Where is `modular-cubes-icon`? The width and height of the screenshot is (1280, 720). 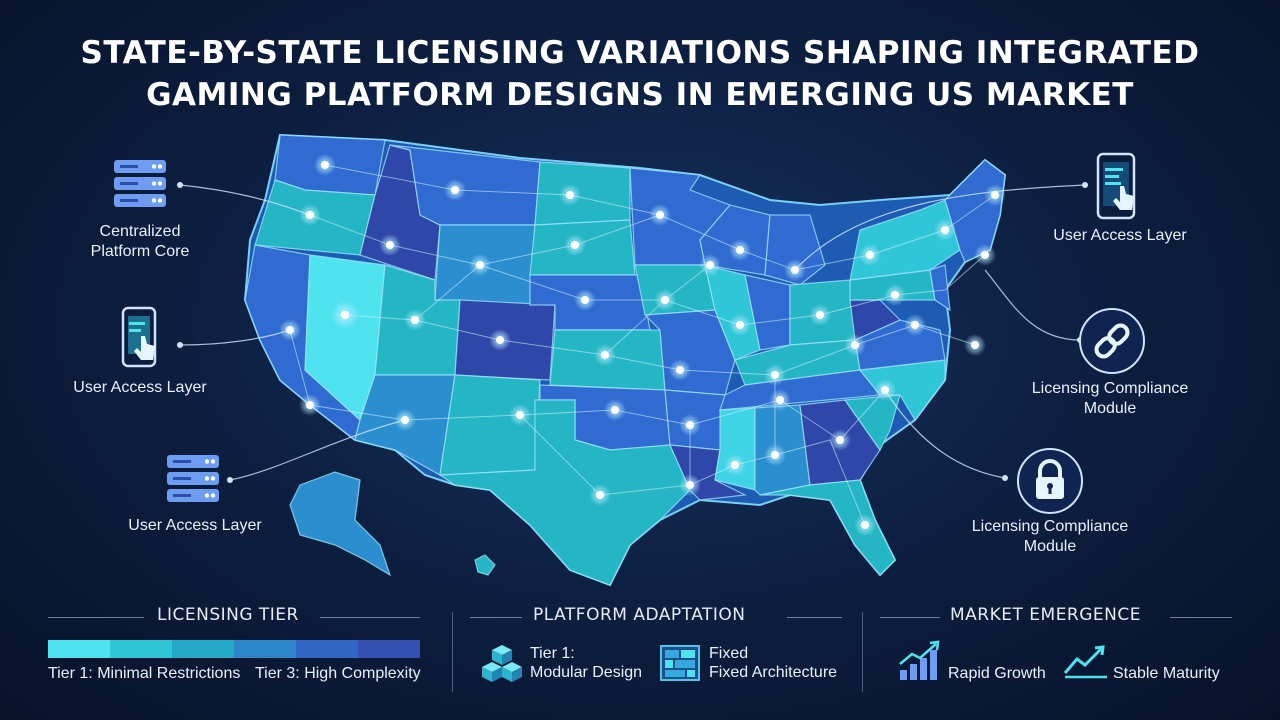 modular-cubes-icon is located at coordinates (502, 663).